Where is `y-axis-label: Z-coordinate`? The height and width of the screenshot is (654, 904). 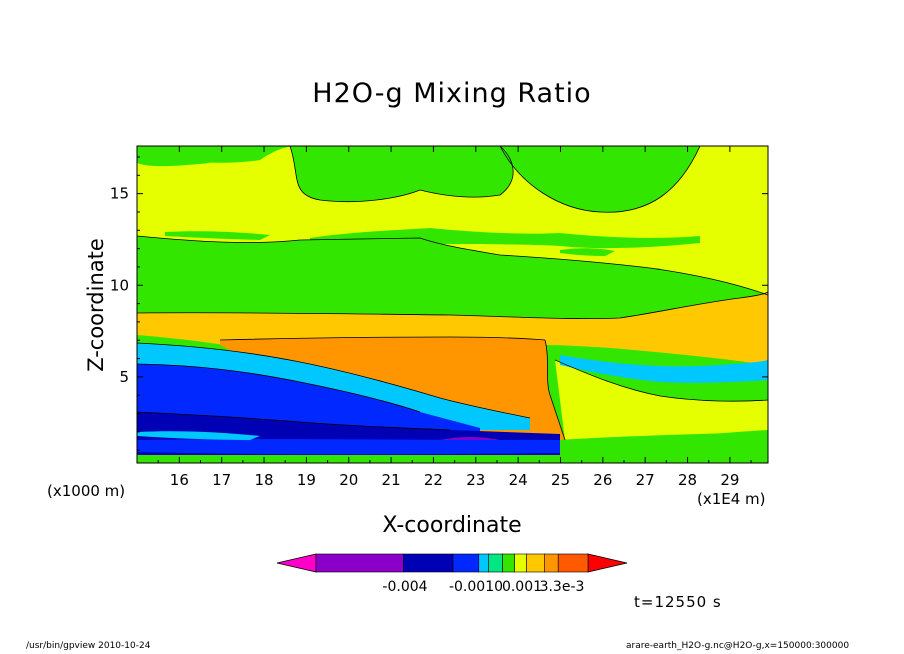
y-axis-label: Z-coordinate is located at coordinates (96, 305).